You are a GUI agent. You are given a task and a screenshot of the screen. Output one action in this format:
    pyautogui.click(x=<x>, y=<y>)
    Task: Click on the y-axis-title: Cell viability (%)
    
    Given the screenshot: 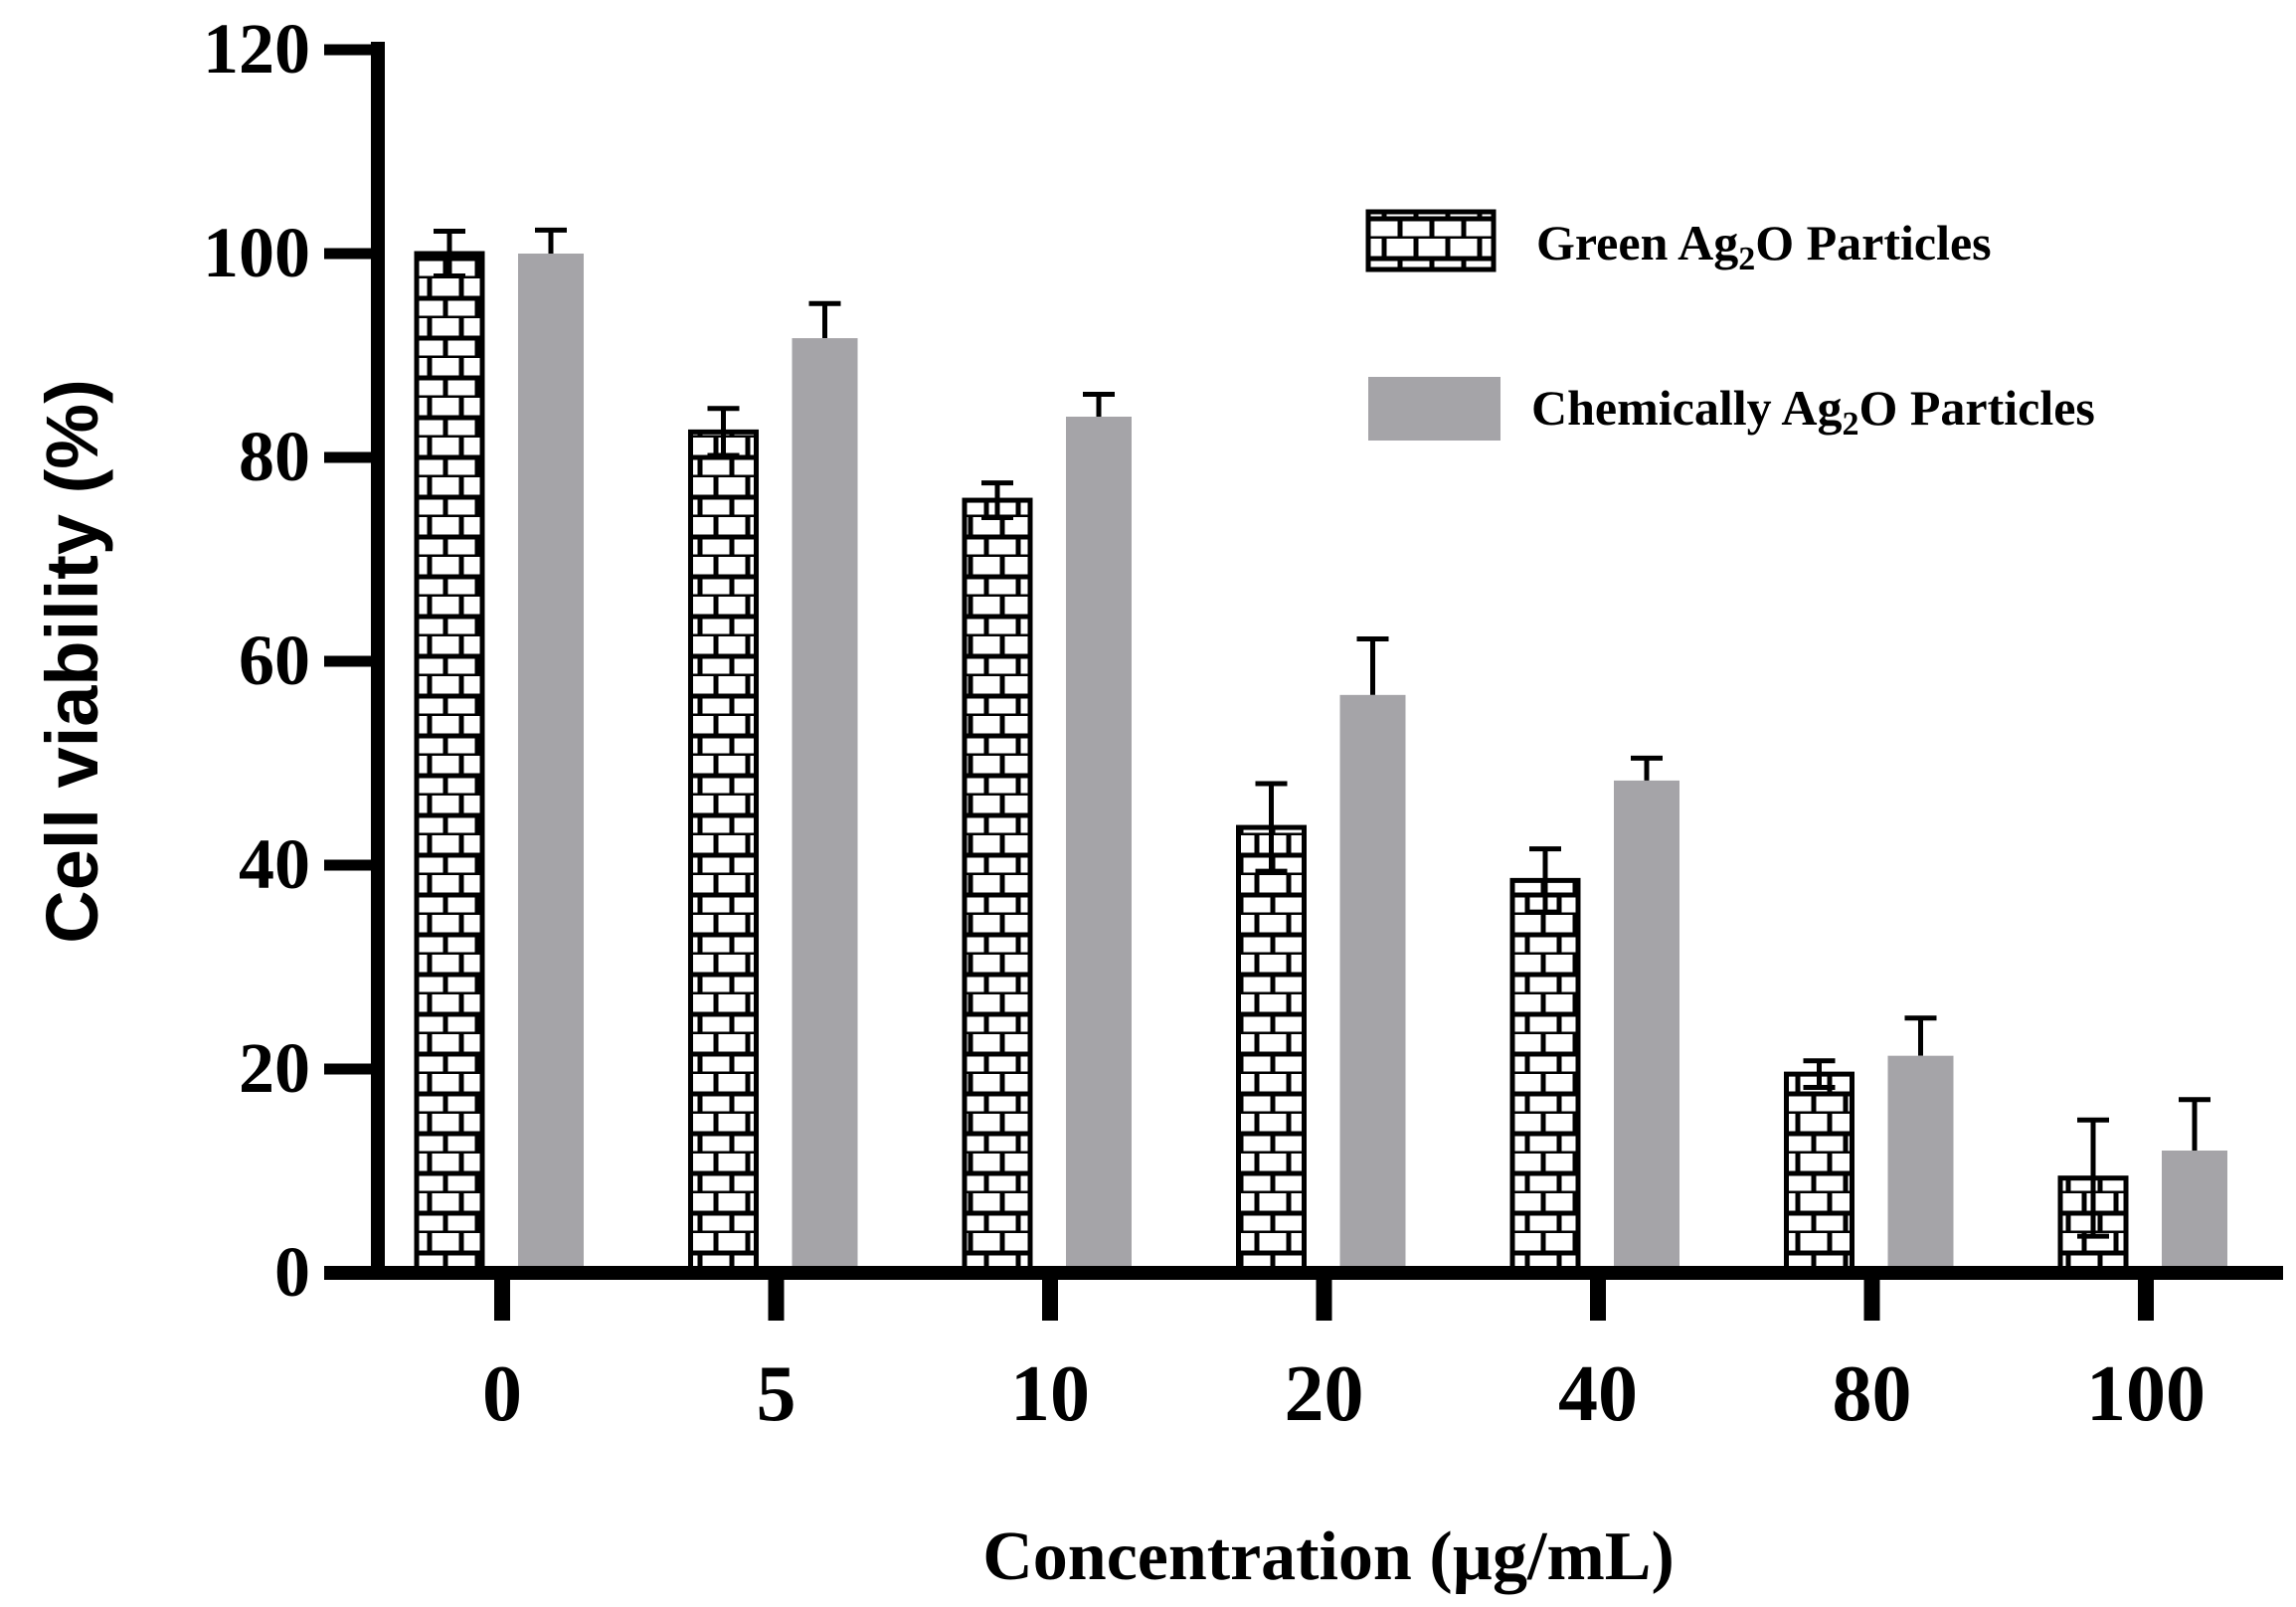 What is the action you would take?
    pyautogui.click(x=72, y=661)
    